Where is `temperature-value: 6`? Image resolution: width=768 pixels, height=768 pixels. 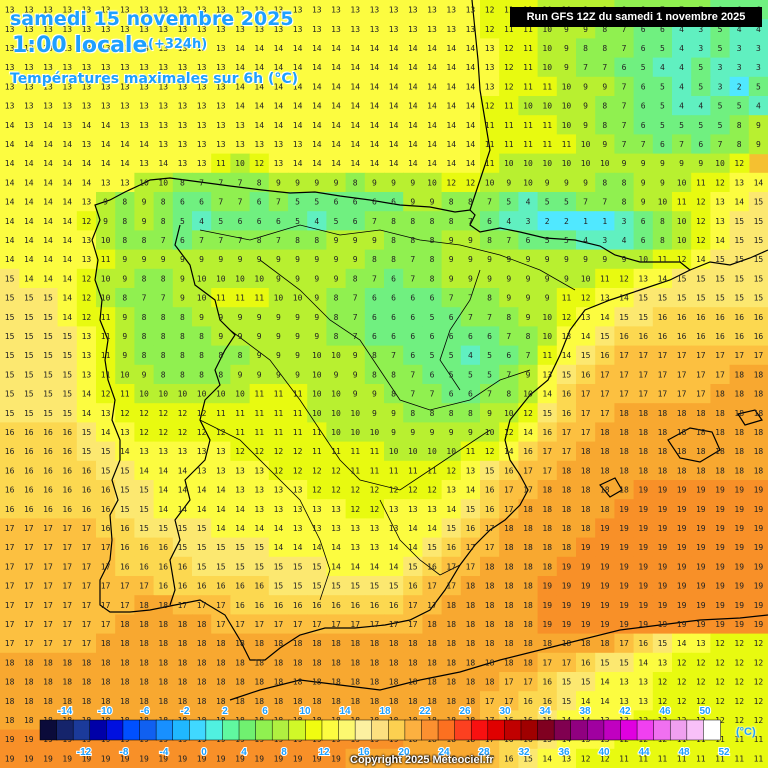 temperature-value: 6 is located at coordinates (412, 336).